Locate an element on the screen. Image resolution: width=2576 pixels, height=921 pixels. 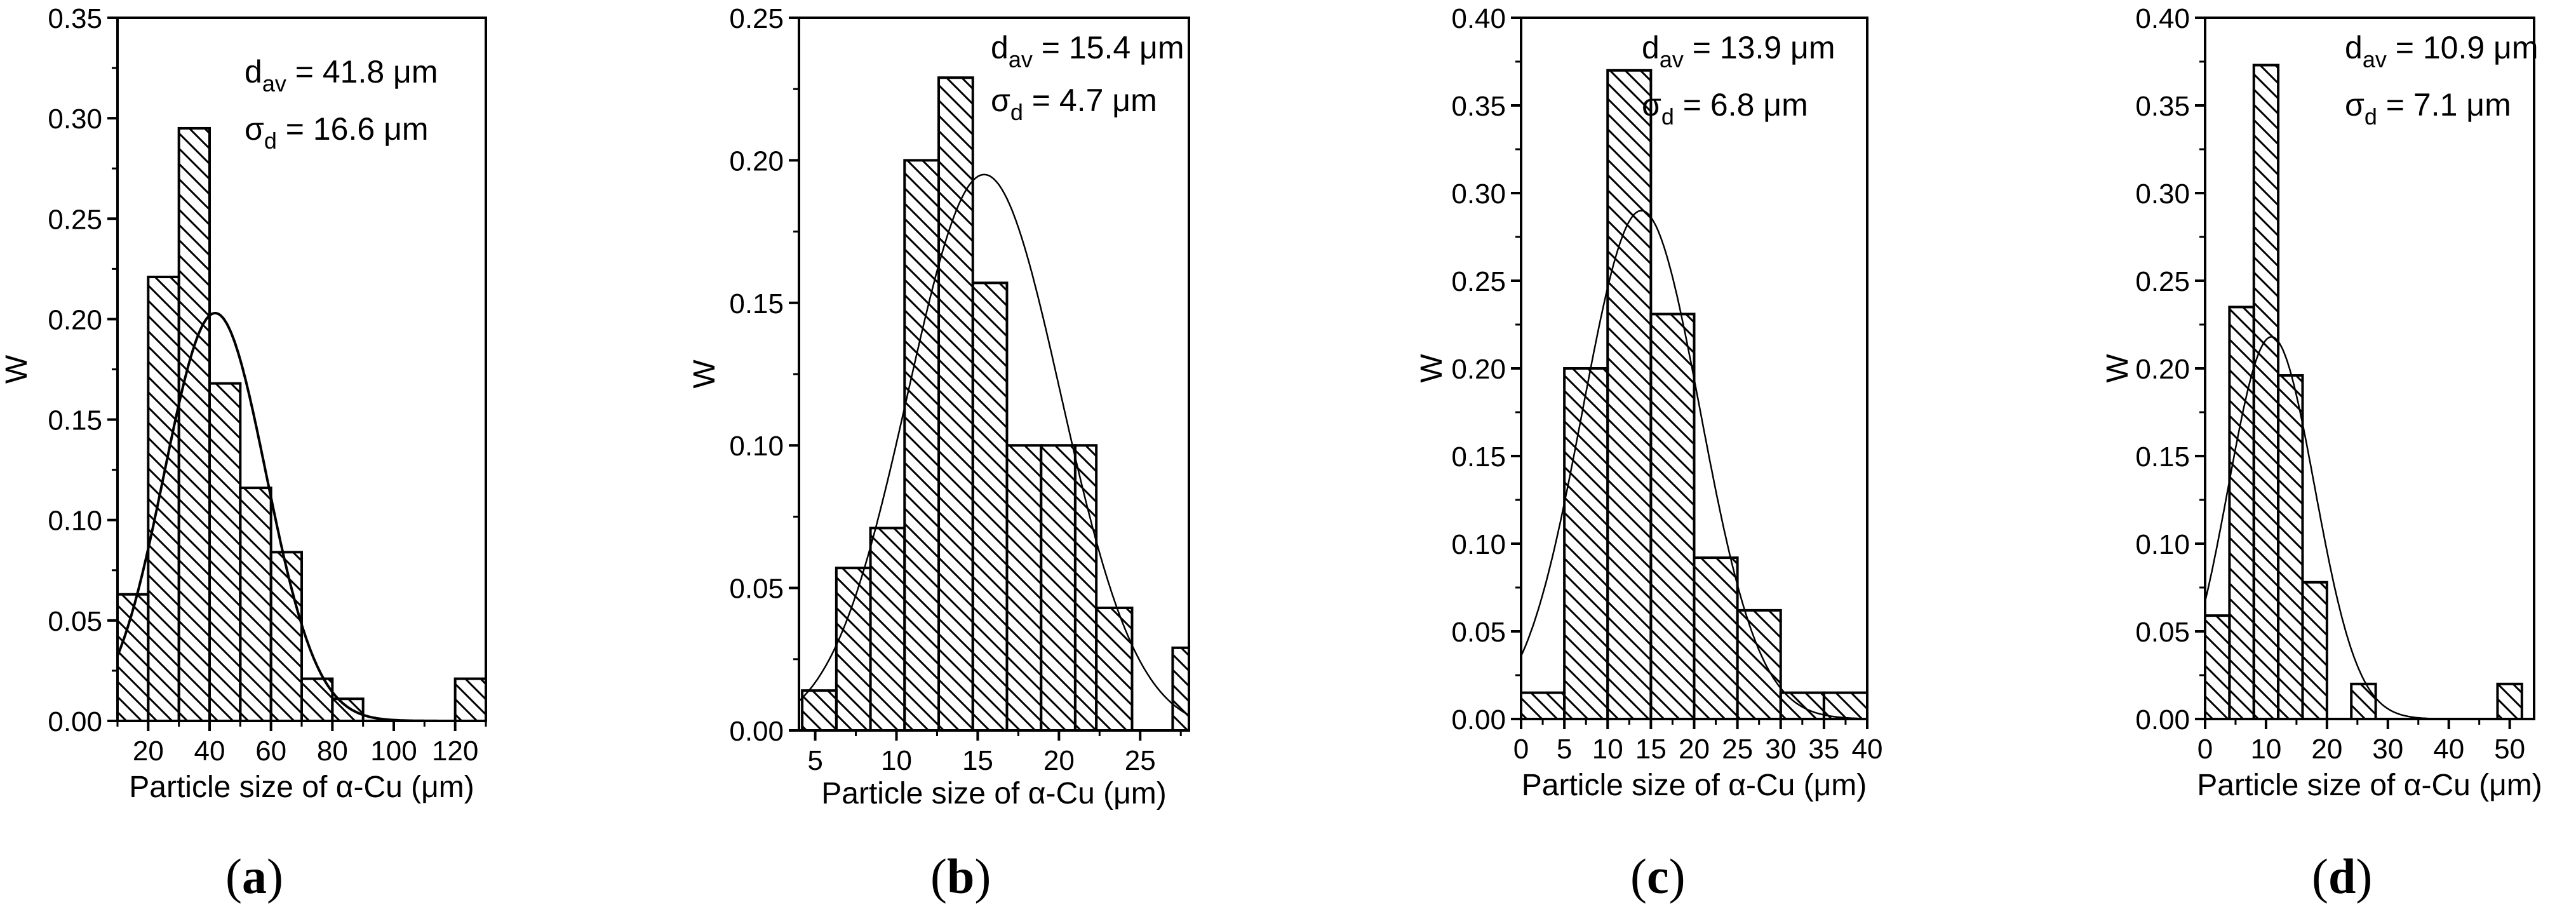
std-dev-annotation: σd = 16.6 μm is located at coordinates (337, 132).